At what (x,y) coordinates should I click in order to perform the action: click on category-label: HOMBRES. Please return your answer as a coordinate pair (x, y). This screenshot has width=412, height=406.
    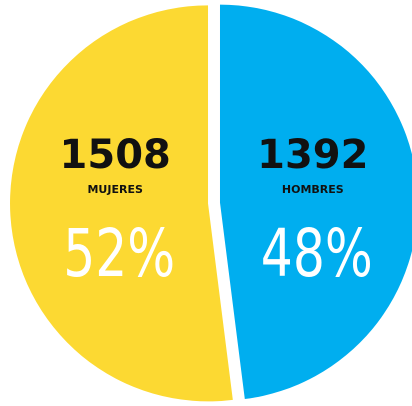
    Looking at the image, I should click on (313, 189).